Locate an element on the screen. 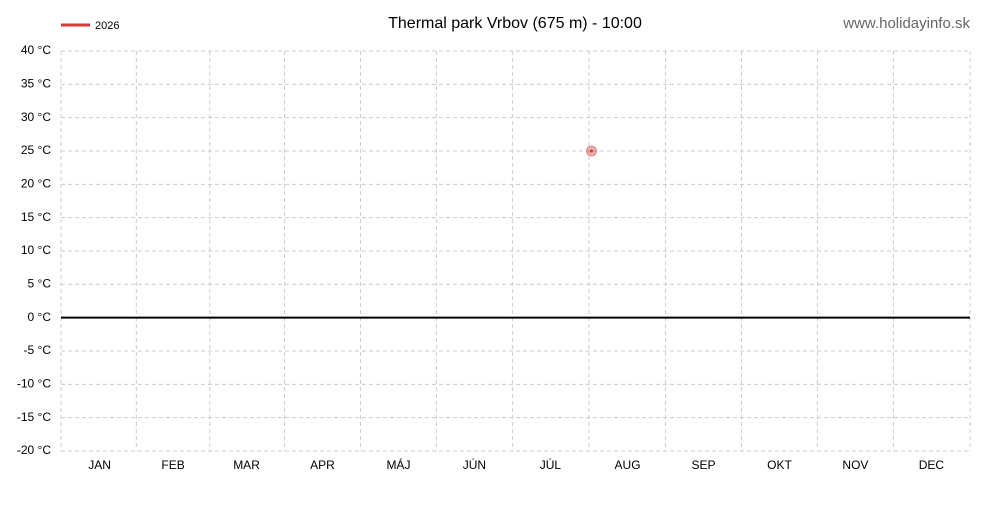  x-tick-label: JAN is located at coordinates (99, 465).